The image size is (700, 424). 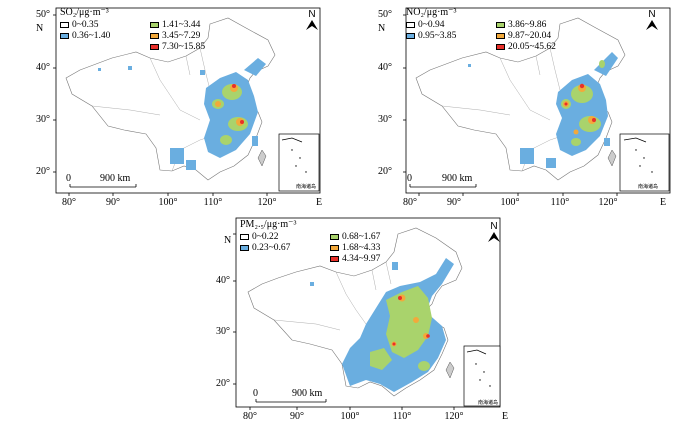 What do you see at coordinates (84, 12) in the screenshot?
I see `legend-title: SO₂/μg·m⁻³` at bounding box center [84, 12].